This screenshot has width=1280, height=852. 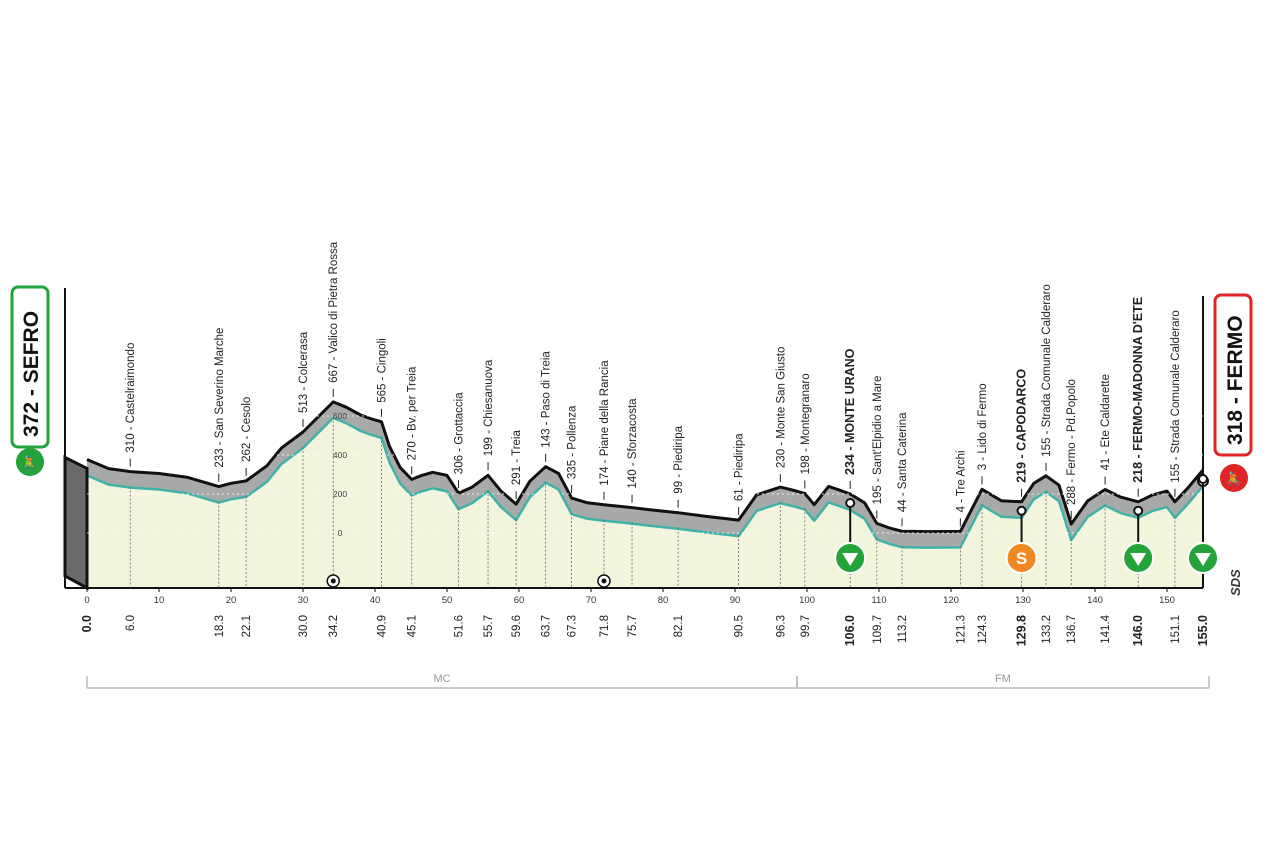 What do you see at coordinates (220, 398) in the screenshot?
I see `waypoint-label: 233 - San Severino Marche` at bounding box center [220, 398].